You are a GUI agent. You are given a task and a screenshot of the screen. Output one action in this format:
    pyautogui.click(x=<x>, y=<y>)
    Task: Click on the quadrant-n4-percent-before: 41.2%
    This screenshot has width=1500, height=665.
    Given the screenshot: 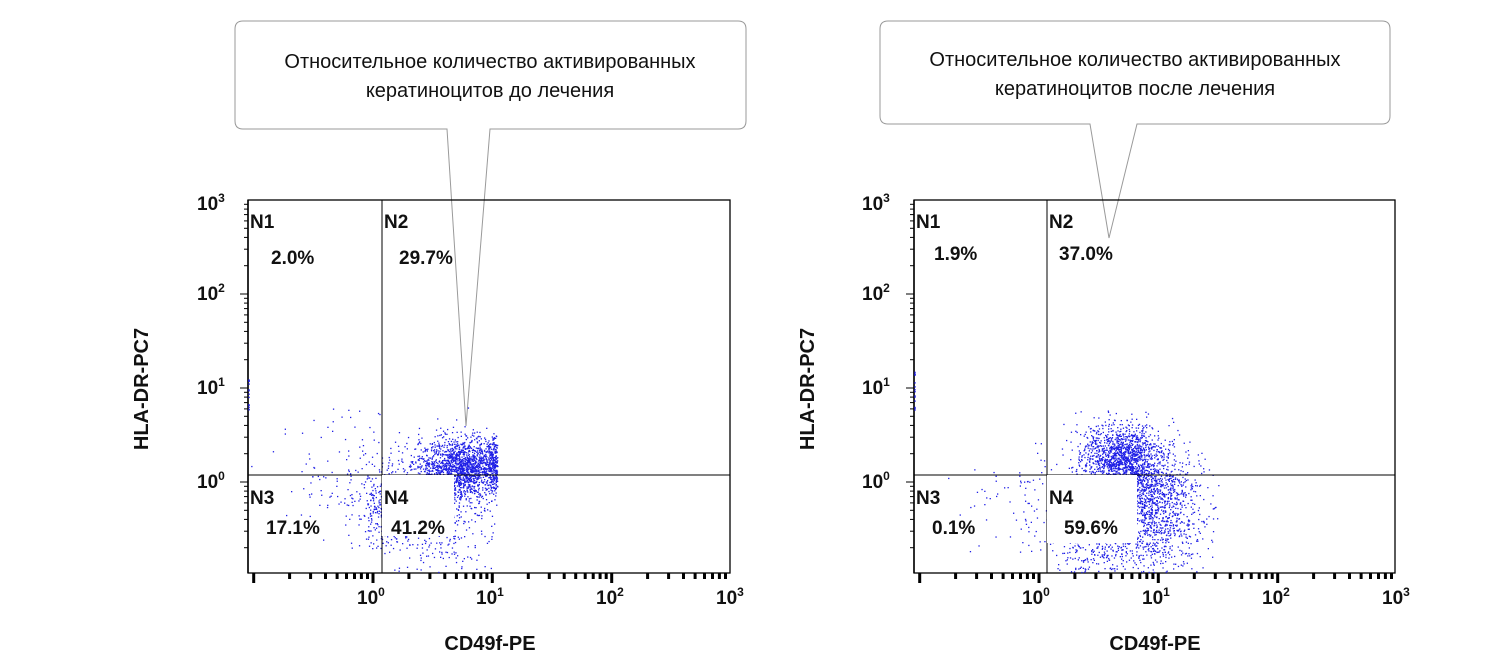 What is the action you would take?
    pyautogui.click(x=418, y=528)
    